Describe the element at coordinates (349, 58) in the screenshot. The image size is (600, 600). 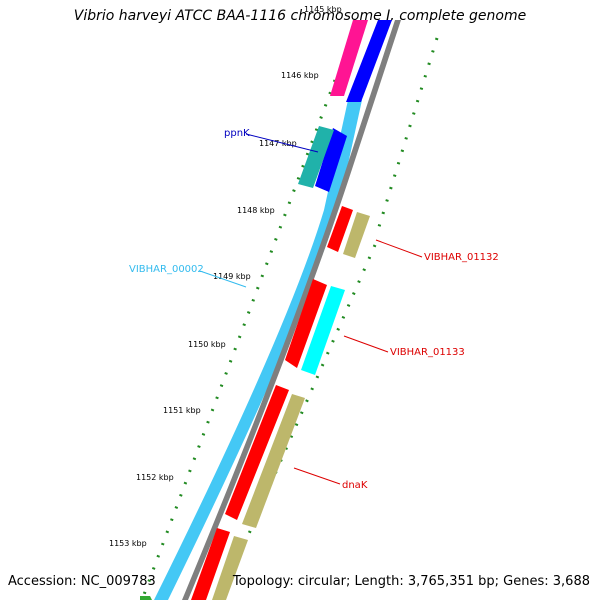
I see `pink-feature` at that location.